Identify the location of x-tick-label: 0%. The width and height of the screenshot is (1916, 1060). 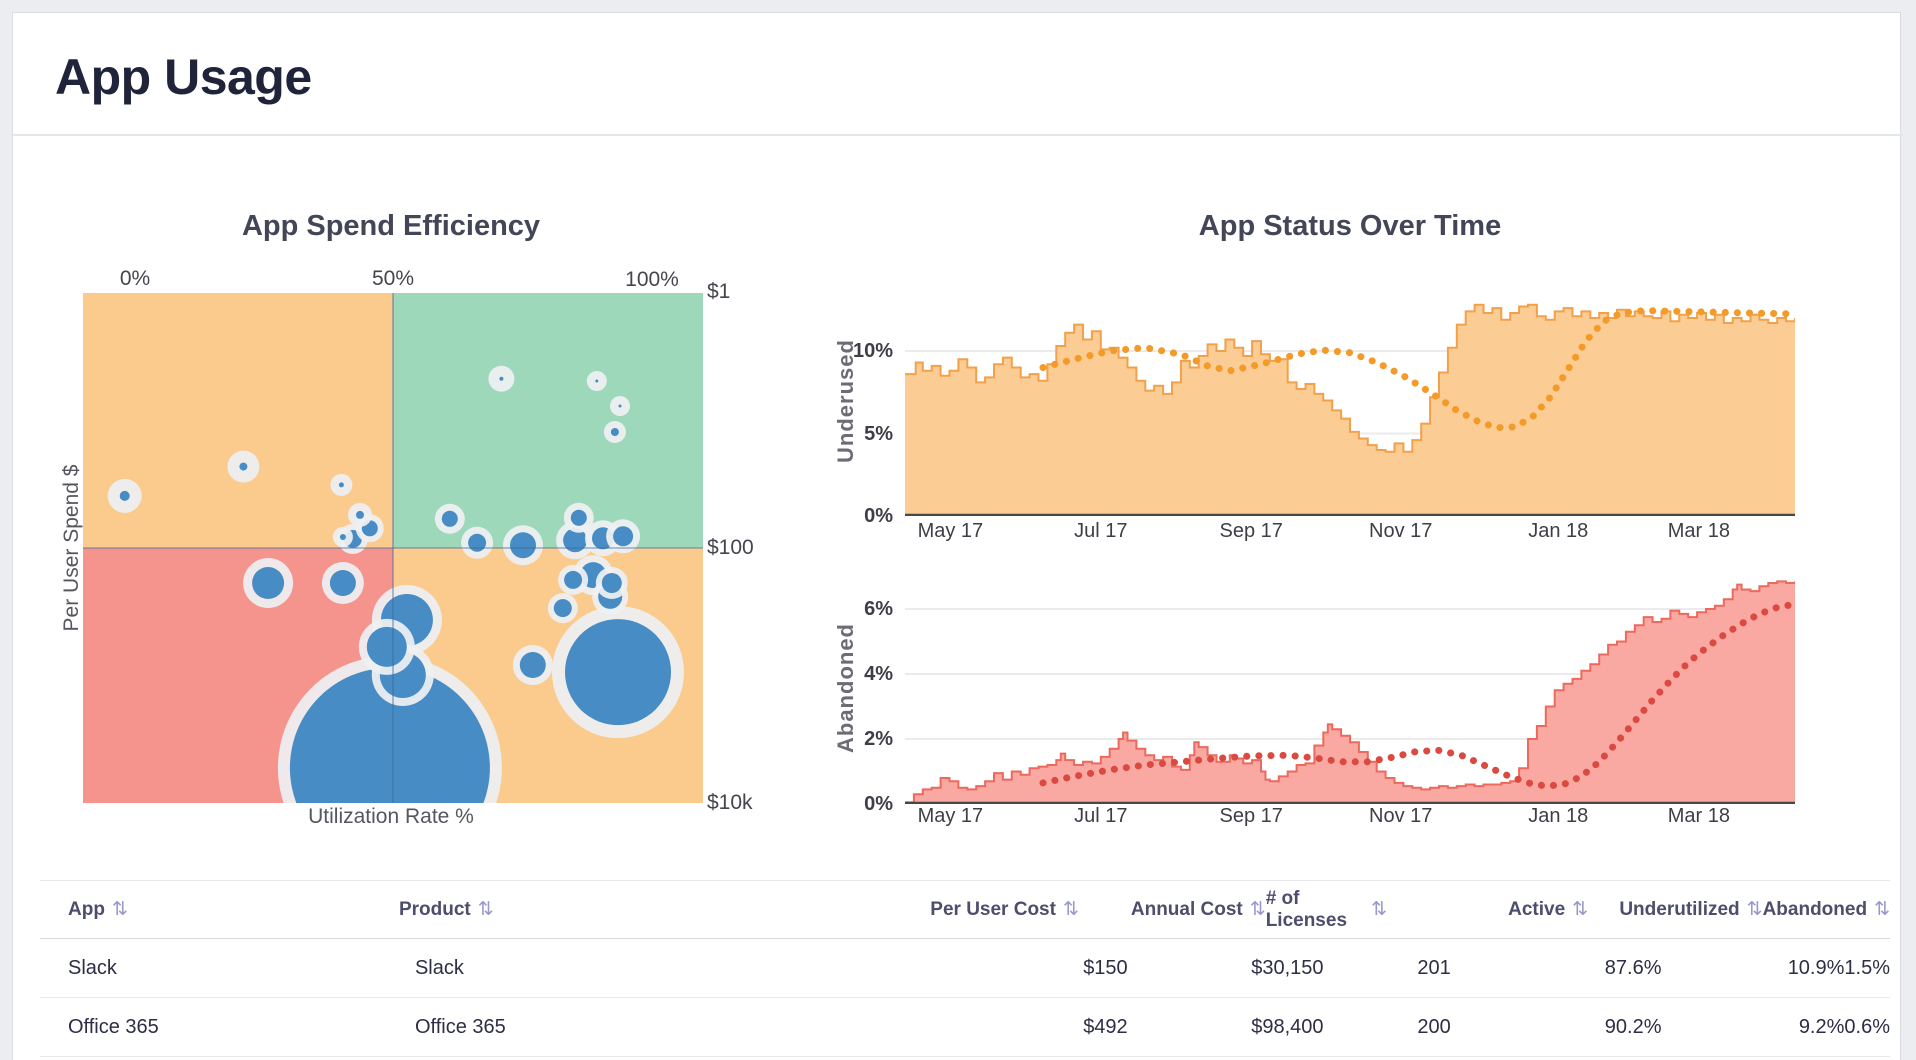
(135, 278).